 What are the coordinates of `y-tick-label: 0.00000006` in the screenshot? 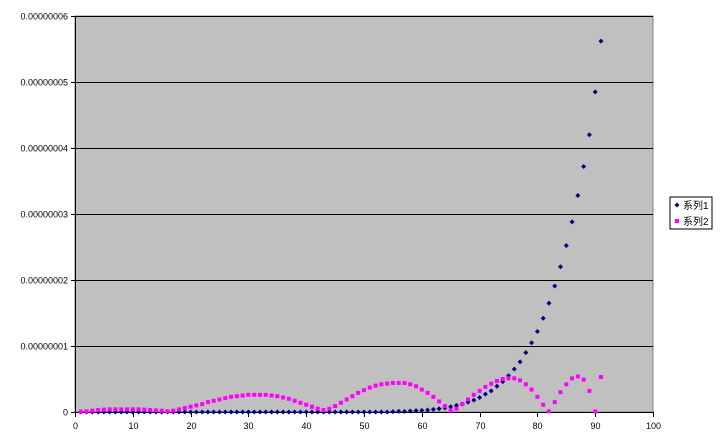 It's located at (44, 17).